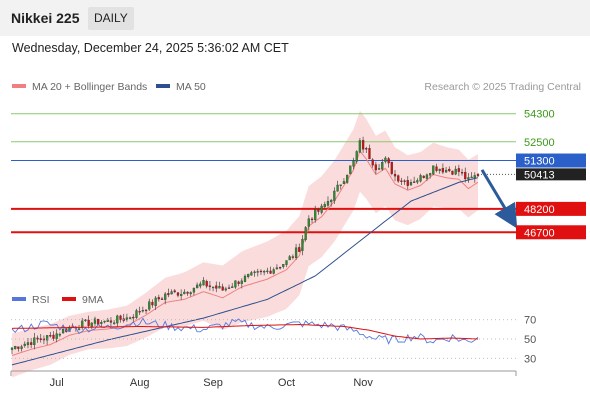 Image resolution: width=590 pixels, height=400 pixels. What do you see at coordinates (539, 175) in the screenshot?
I see `last-price-label: 50413` at bounding box center [539, 175].